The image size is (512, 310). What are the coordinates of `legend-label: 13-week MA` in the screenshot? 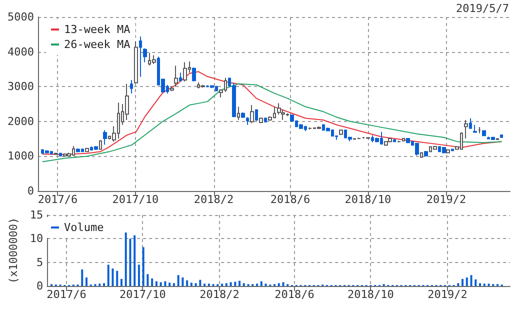 It's located at (97, 29).